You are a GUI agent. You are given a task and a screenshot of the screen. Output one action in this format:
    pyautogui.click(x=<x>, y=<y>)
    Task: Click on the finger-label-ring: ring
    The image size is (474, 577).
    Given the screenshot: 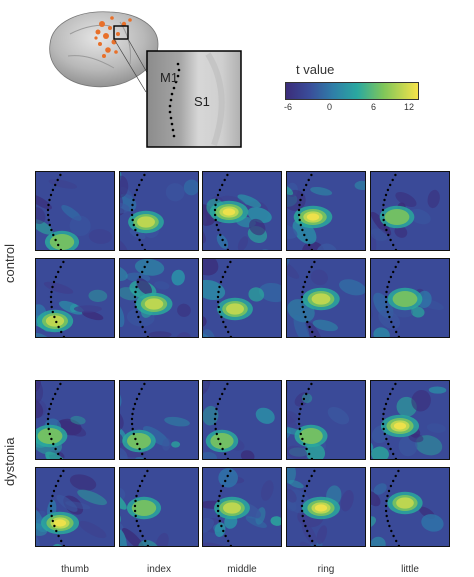 What is the action you would take?
    pyautogui.click(x=326, y=569)
    